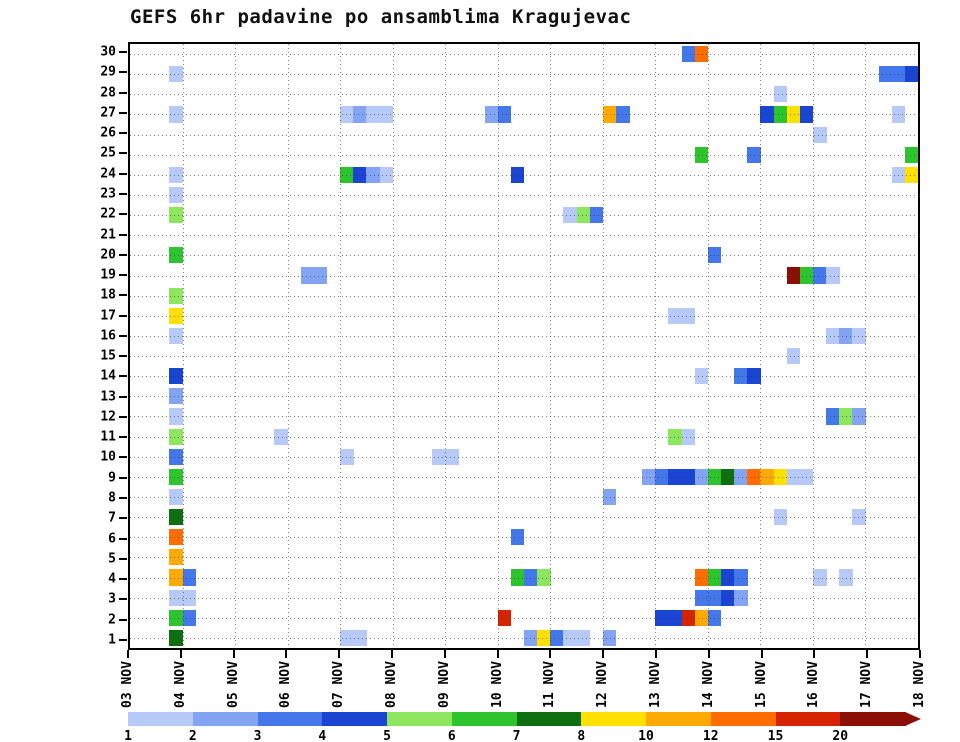  I want to click on x-axis-label: 16 NOV, so click(814, 684).